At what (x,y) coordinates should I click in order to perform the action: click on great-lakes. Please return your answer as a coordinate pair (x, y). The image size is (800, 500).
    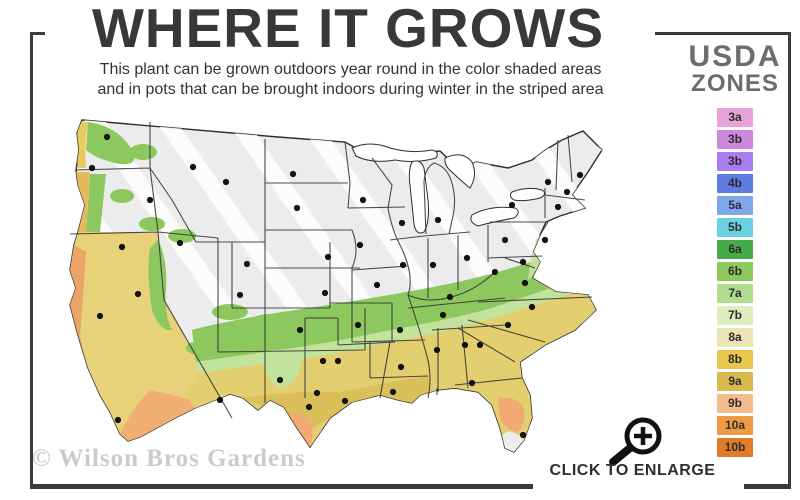
    Looking at the image, I should click on (448, 188).